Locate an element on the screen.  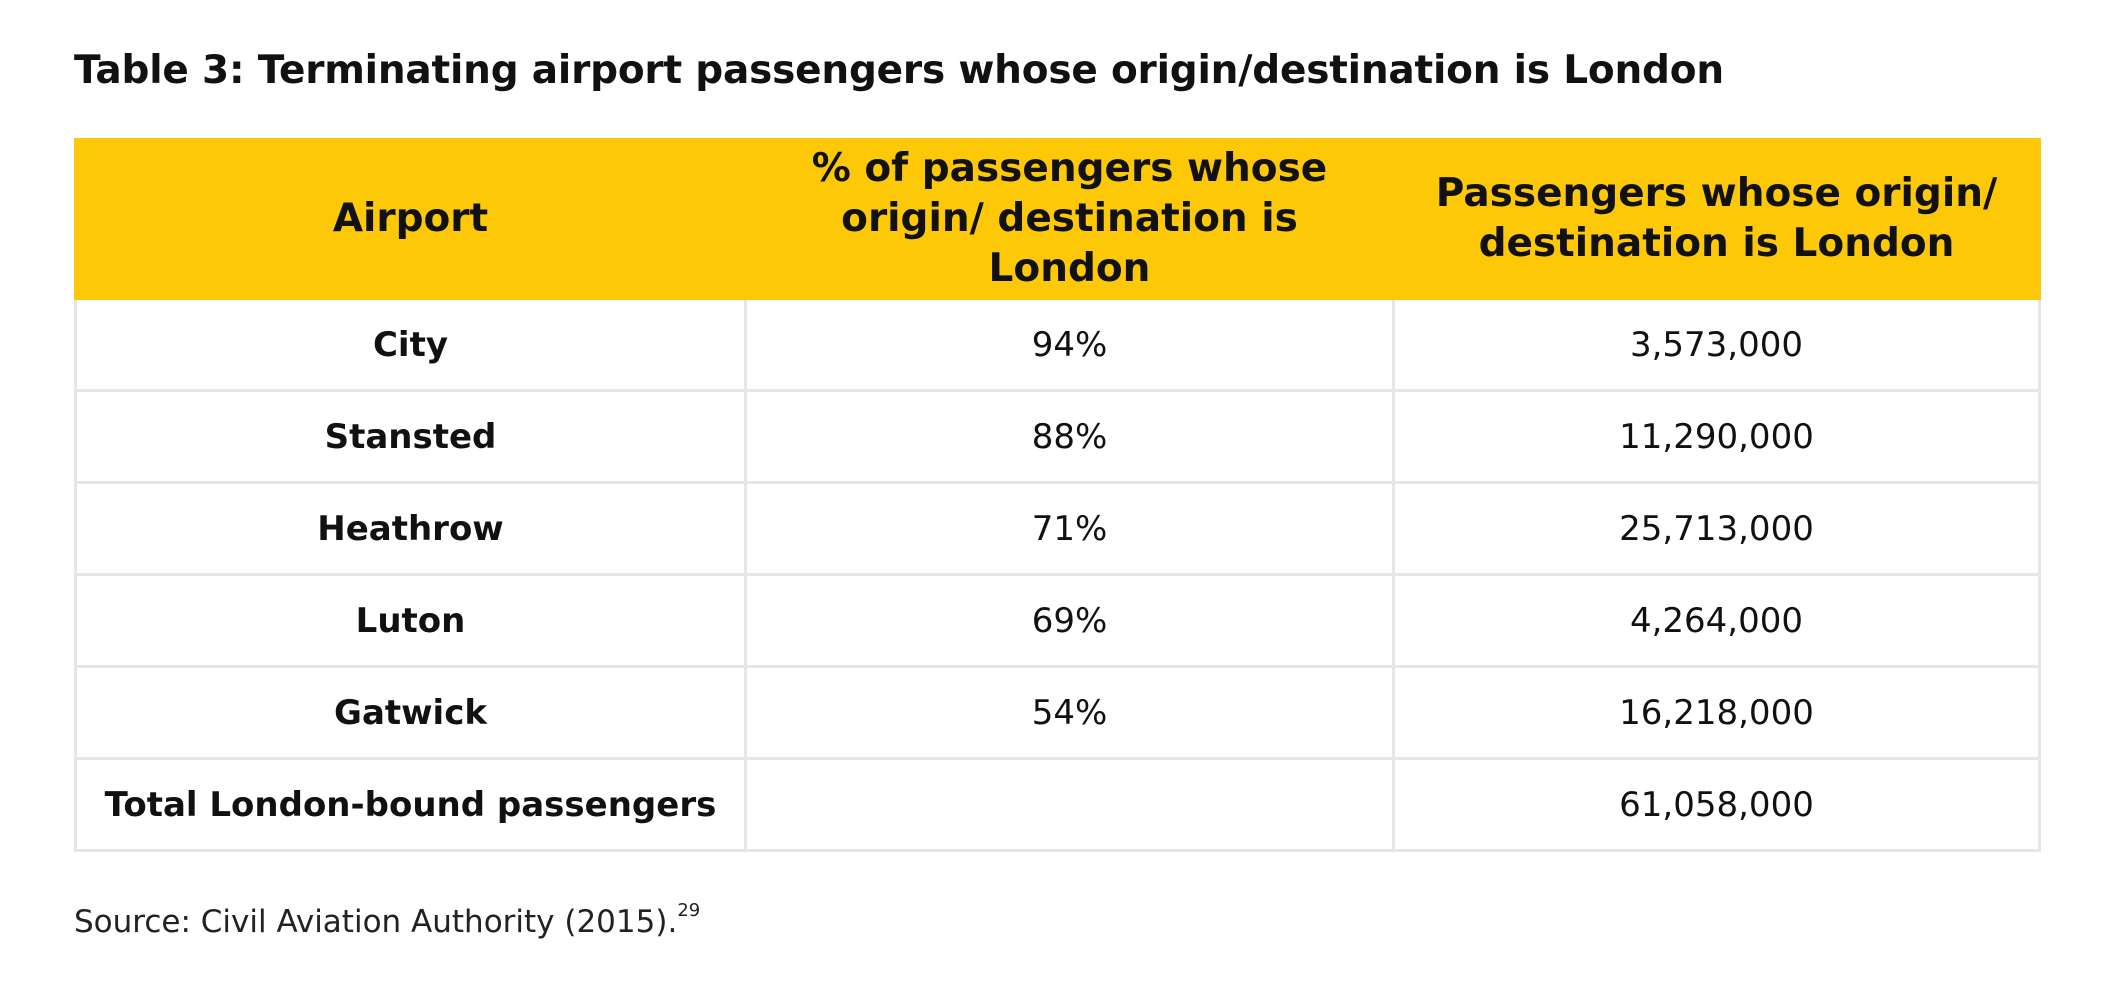
percent-cell: 69% is located at coordinates (1069, 620).